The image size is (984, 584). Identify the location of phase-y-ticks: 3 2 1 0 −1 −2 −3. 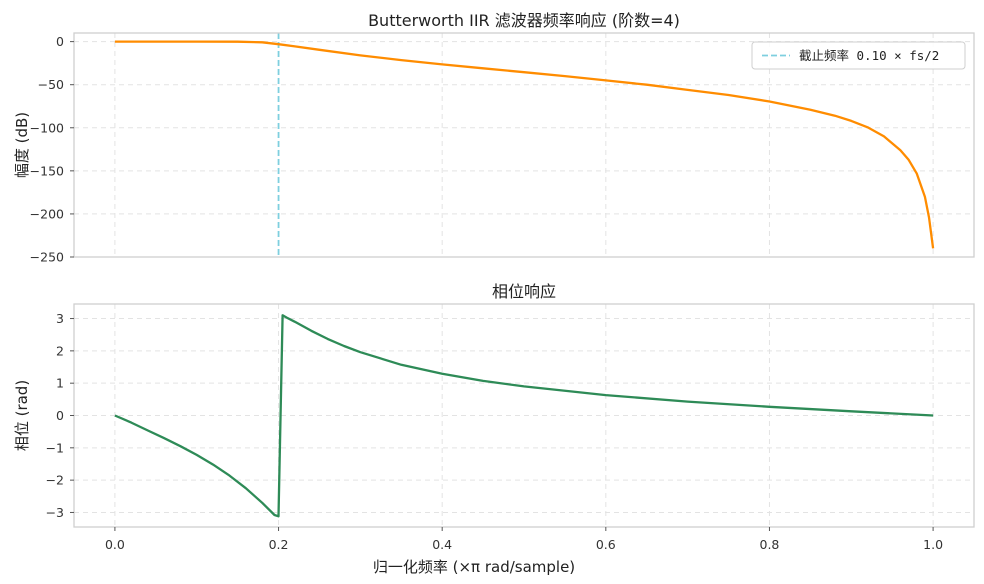
(60, 415).